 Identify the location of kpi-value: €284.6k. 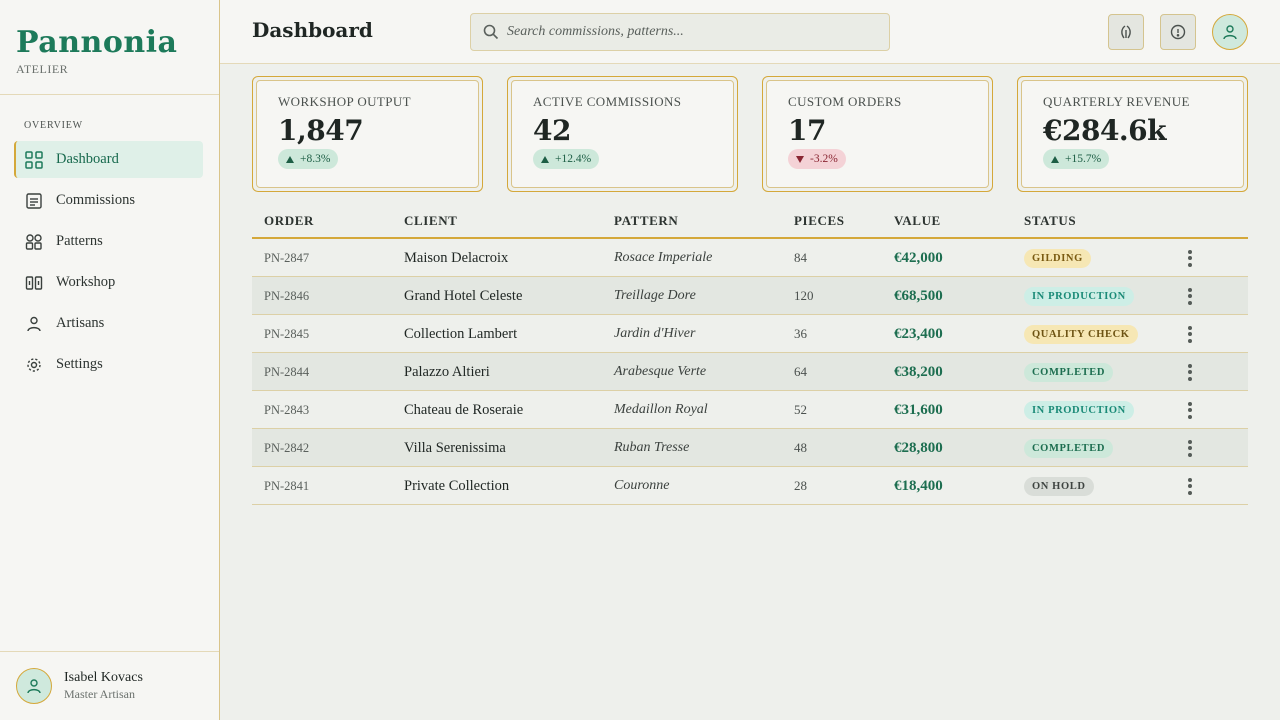
(1105, 130).